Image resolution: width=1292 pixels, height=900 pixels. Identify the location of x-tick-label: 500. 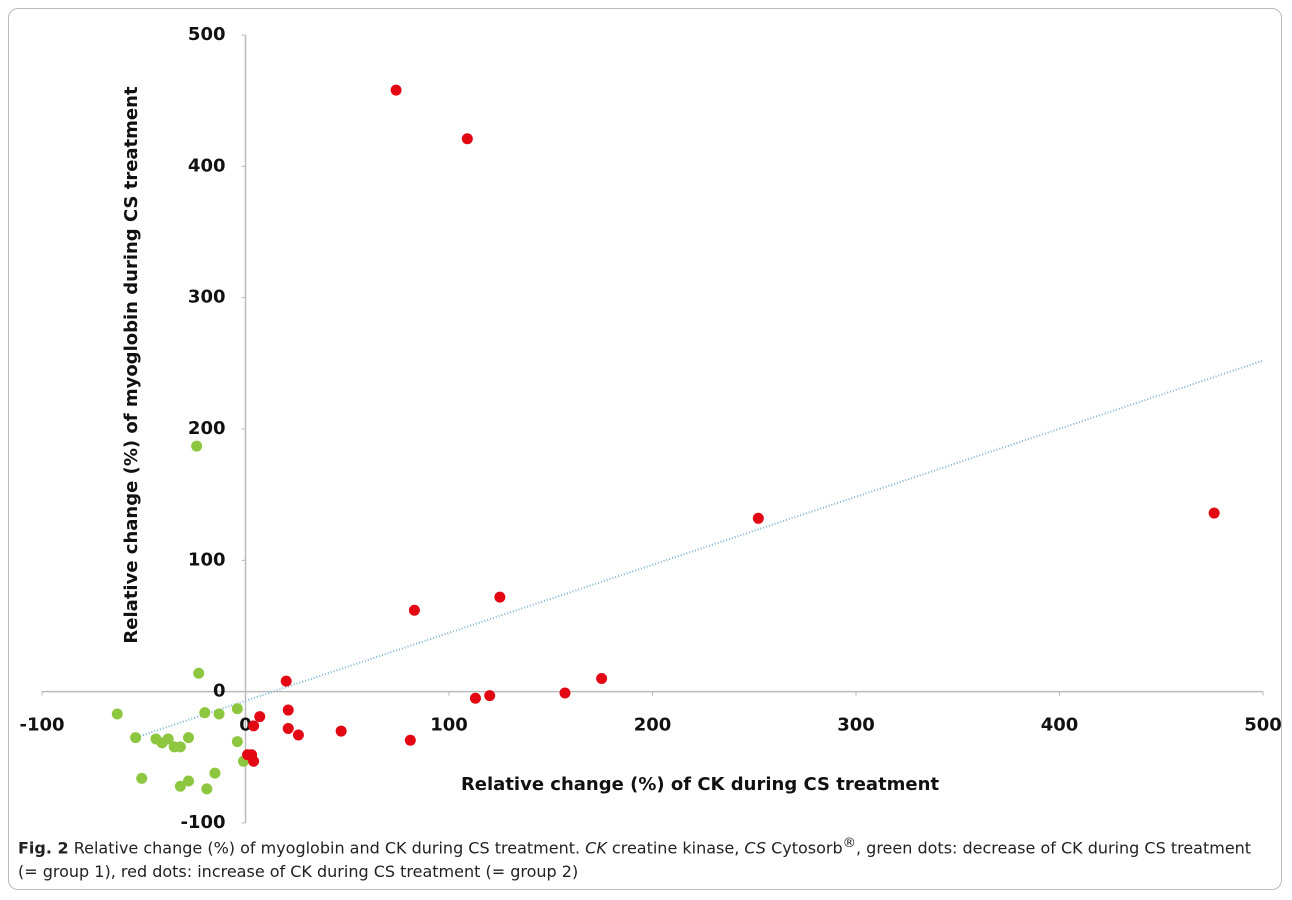
(1263, 725).